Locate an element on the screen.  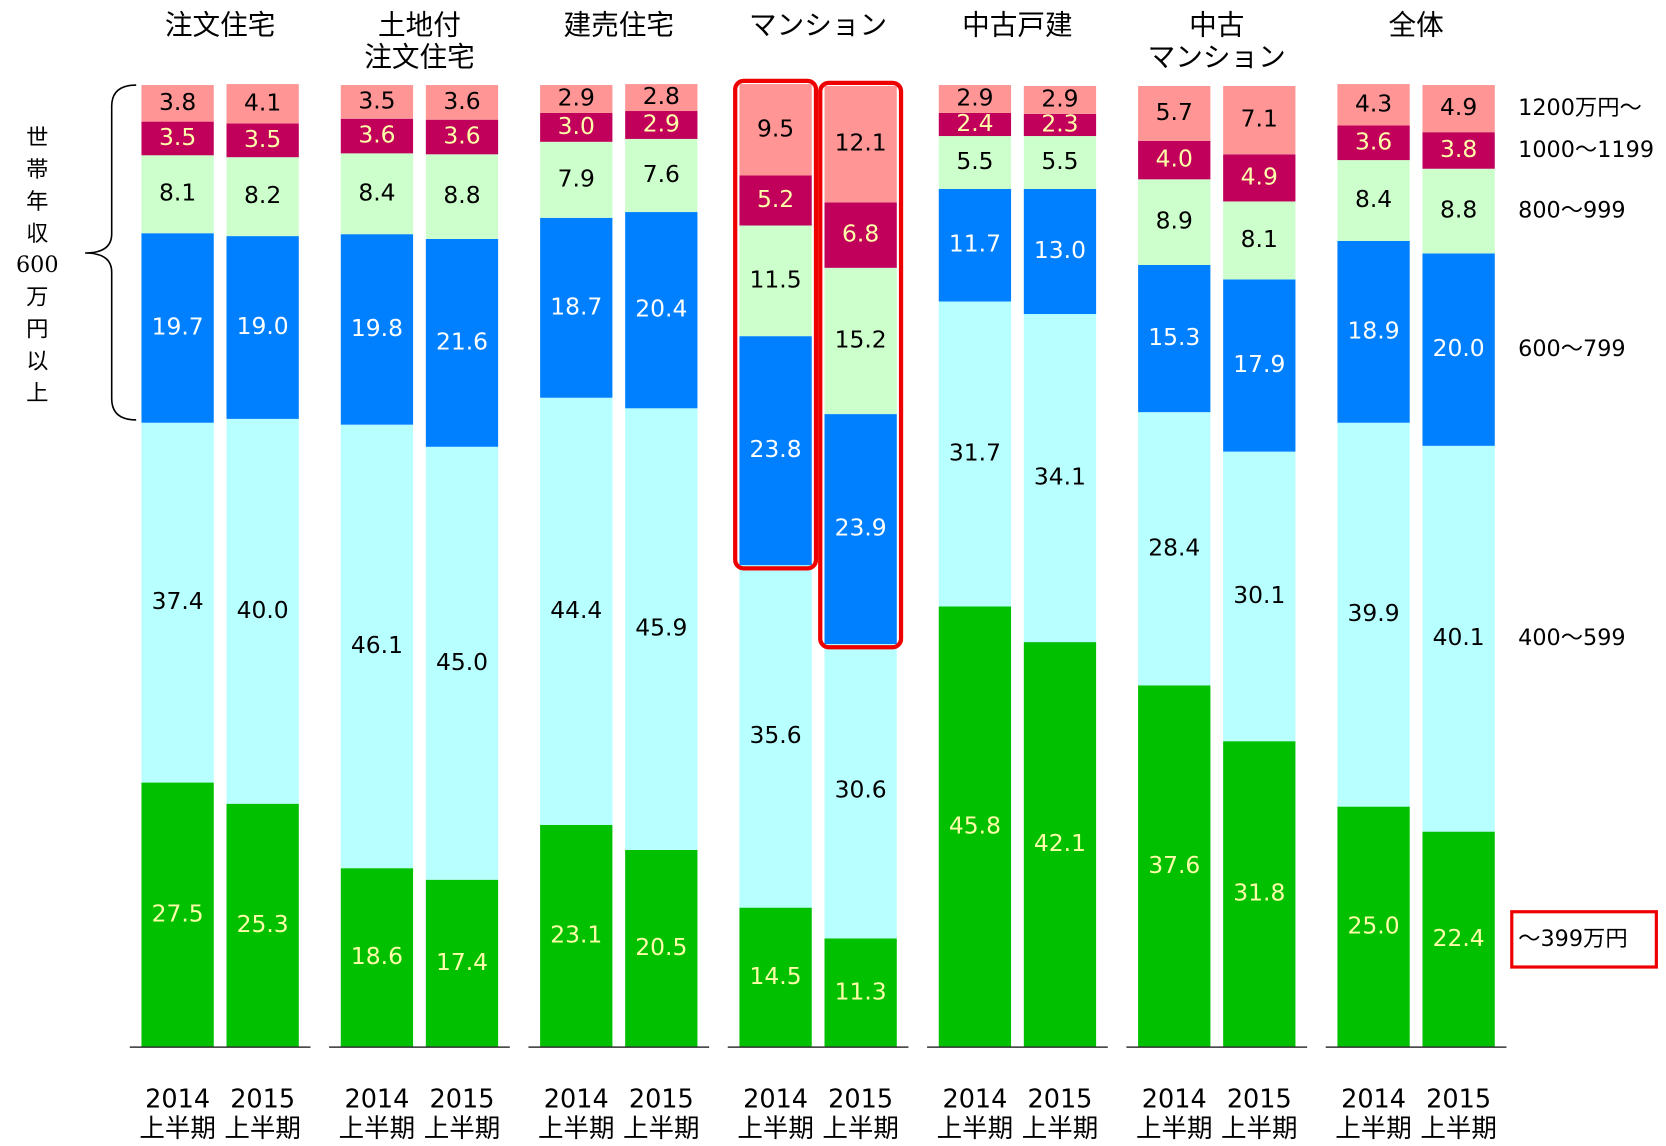
value-label: 25.3 is located at coordinates (263, 924).